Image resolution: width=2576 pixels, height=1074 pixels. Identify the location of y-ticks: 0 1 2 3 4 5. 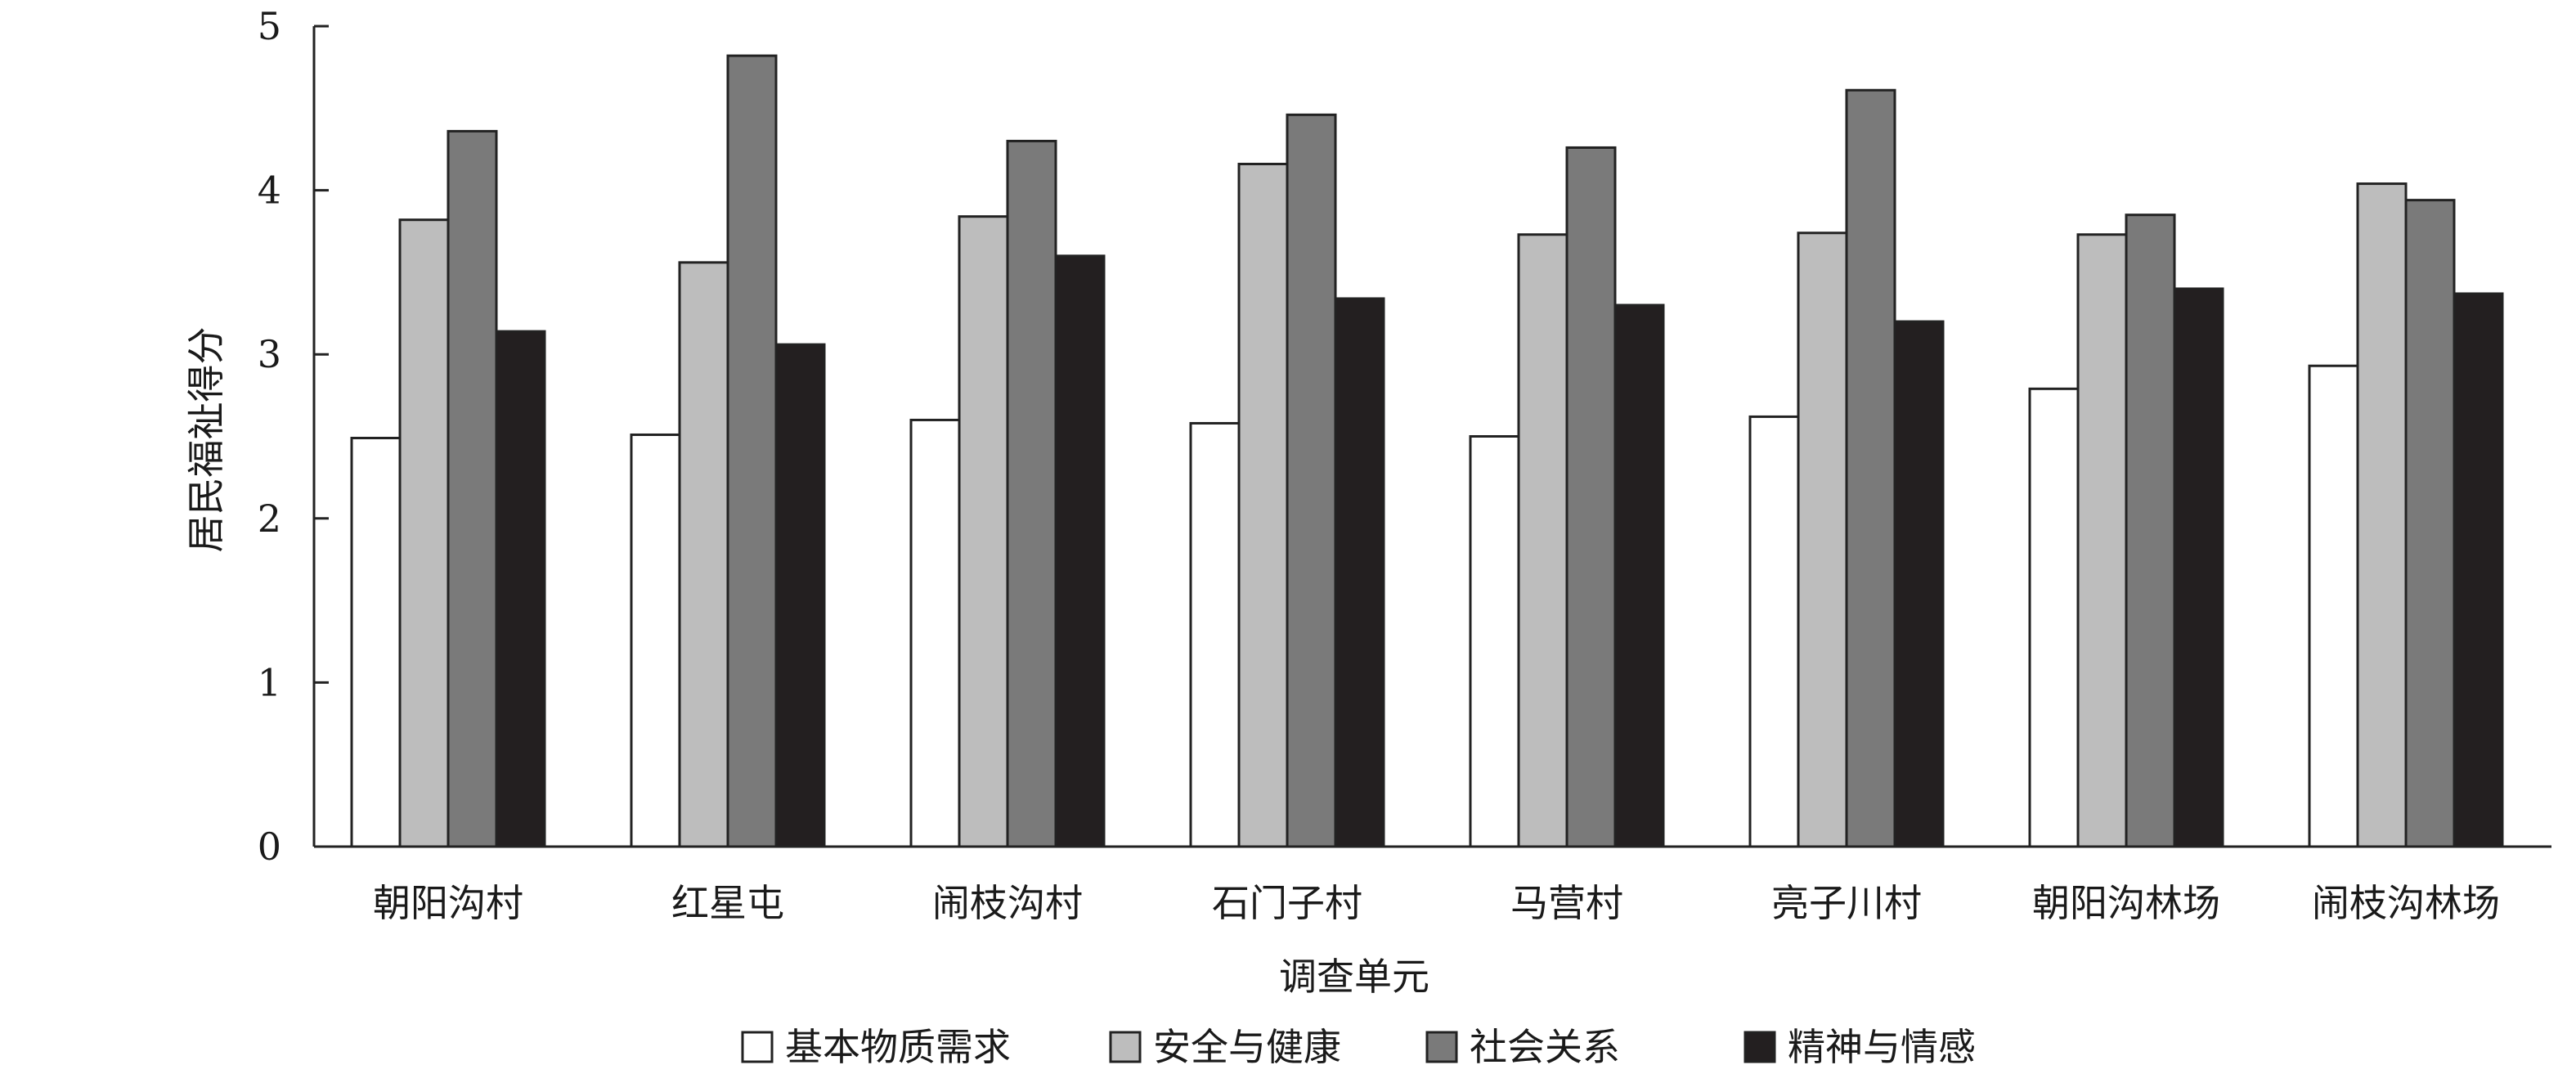
(293, 436).